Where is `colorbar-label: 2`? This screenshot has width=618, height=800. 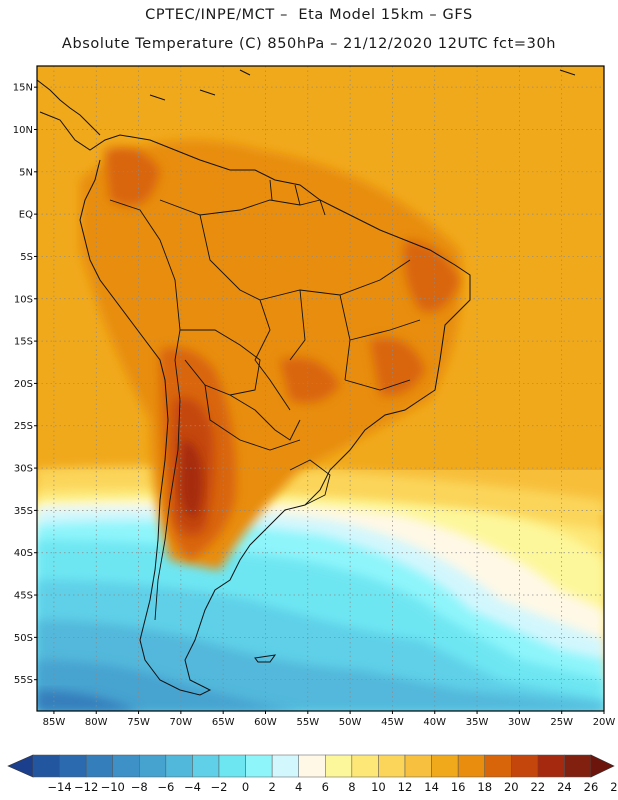
colorbar-label: 2 is located at coordinates (271, 787).